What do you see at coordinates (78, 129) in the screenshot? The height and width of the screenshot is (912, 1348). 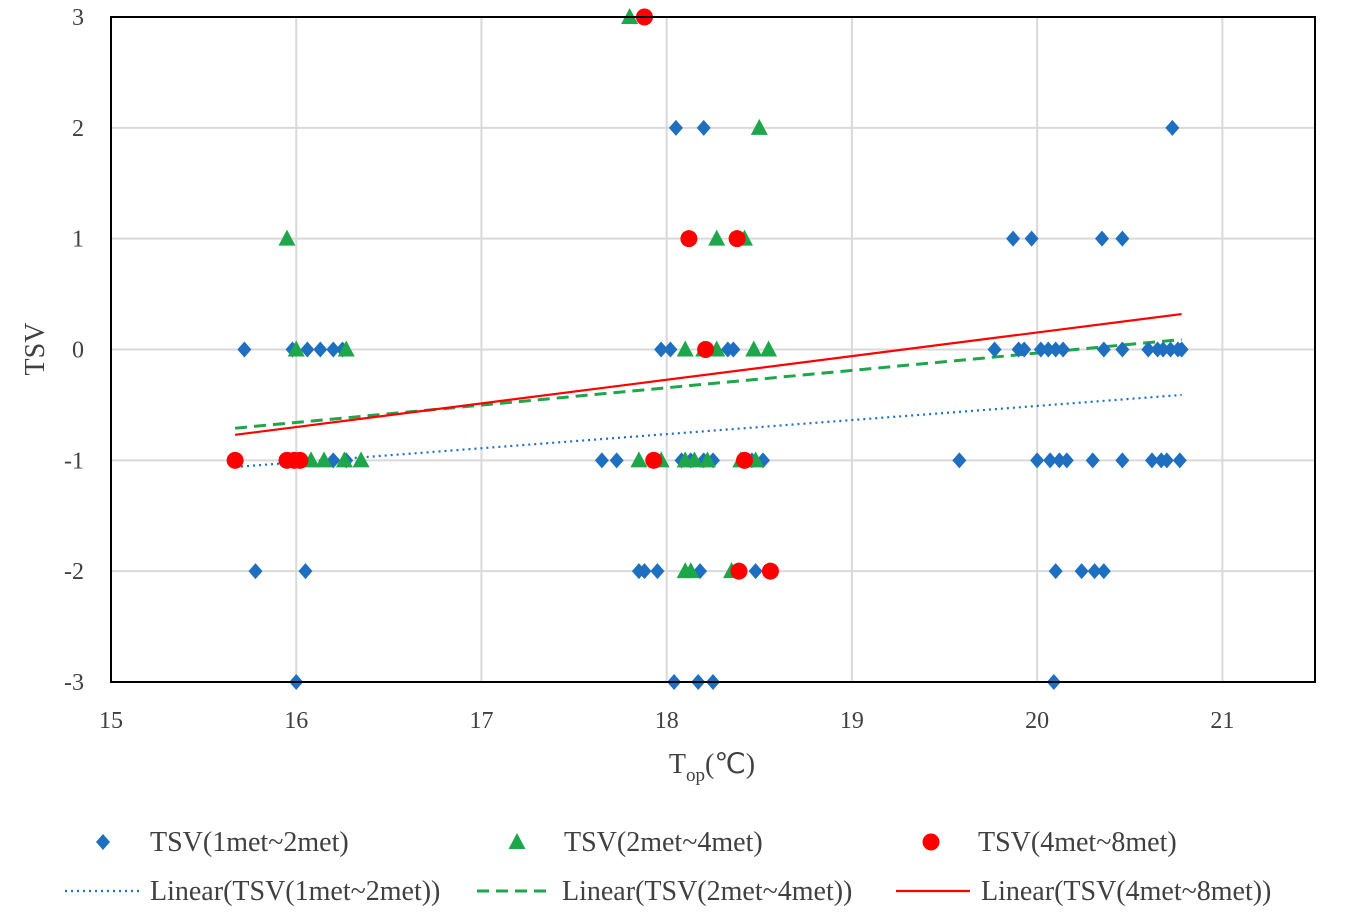 I see `y-tick-label: 2` at bounding box center [78, 129].